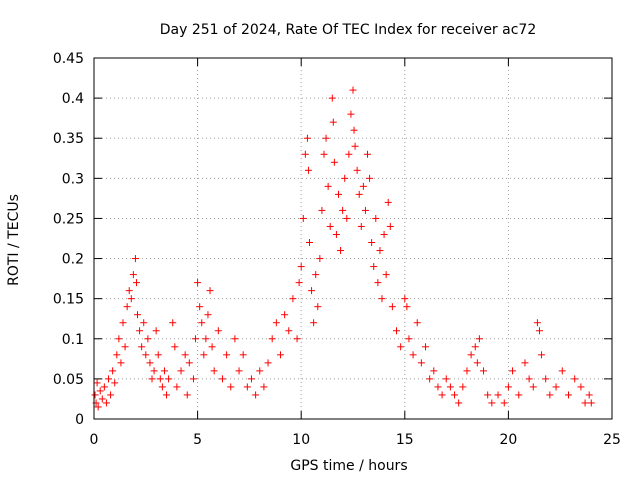  What do you see at coordinates (68, 139) in the screenshot?
I see `y-tick-label: 0.35` at bounding box center [68, 139].